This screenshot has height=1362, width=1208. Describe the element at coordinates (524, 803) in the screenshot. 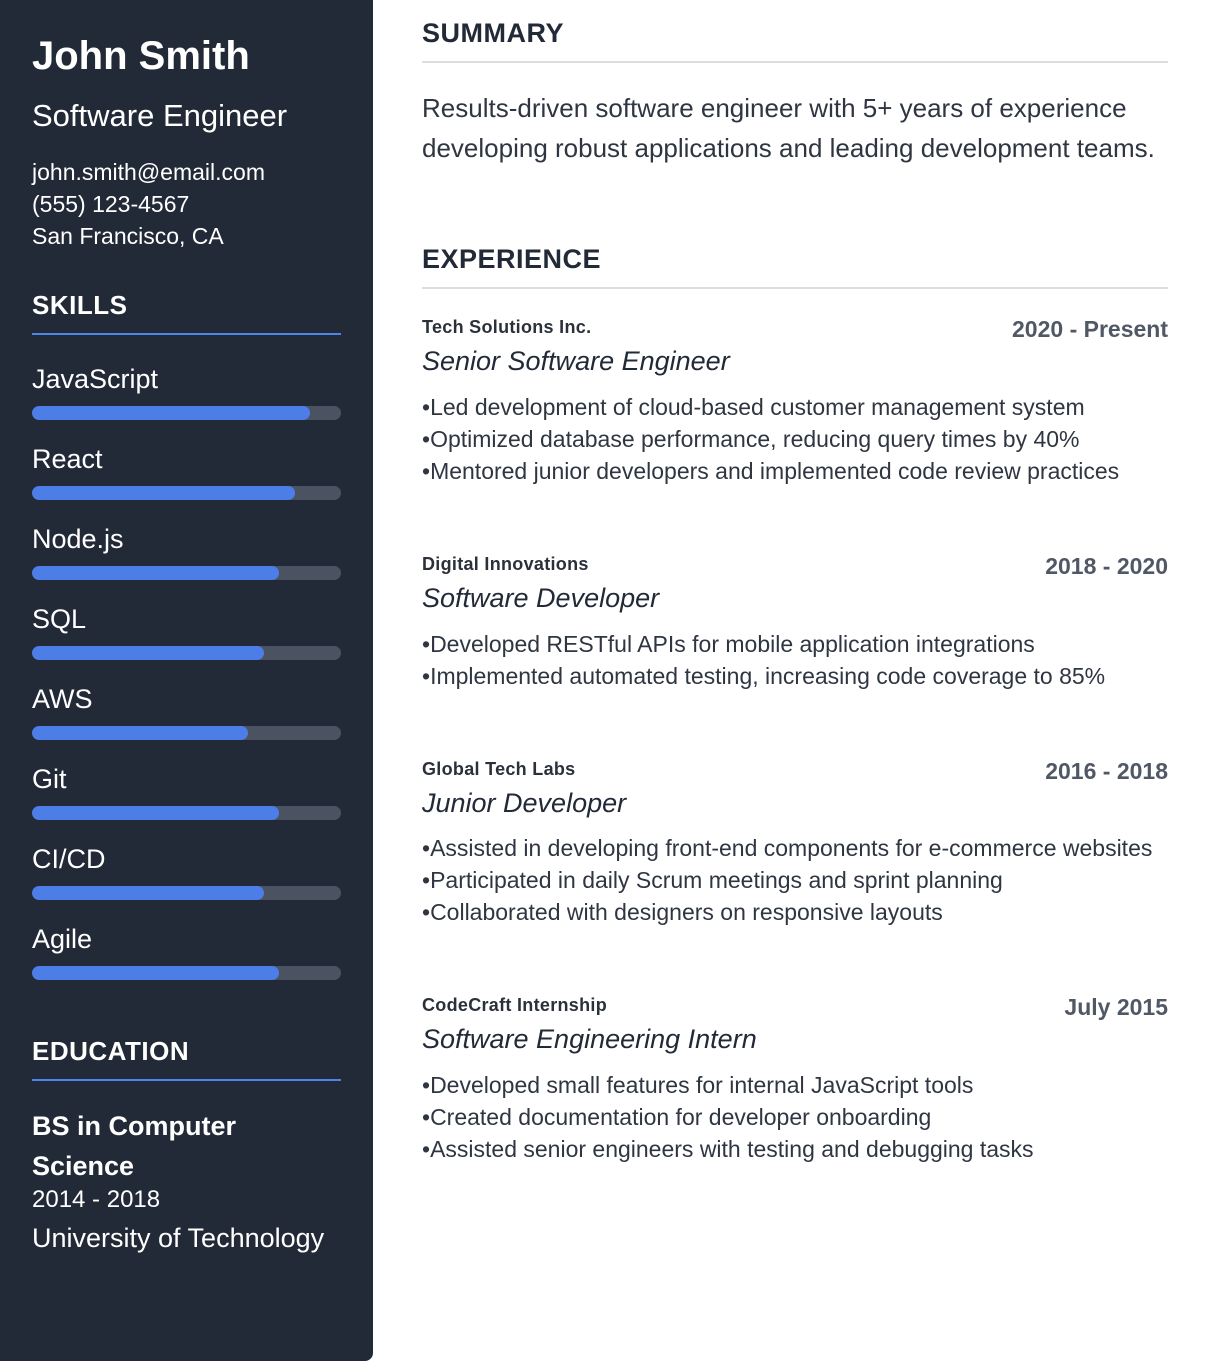

I see `job-role: Junior Developer` at that location.